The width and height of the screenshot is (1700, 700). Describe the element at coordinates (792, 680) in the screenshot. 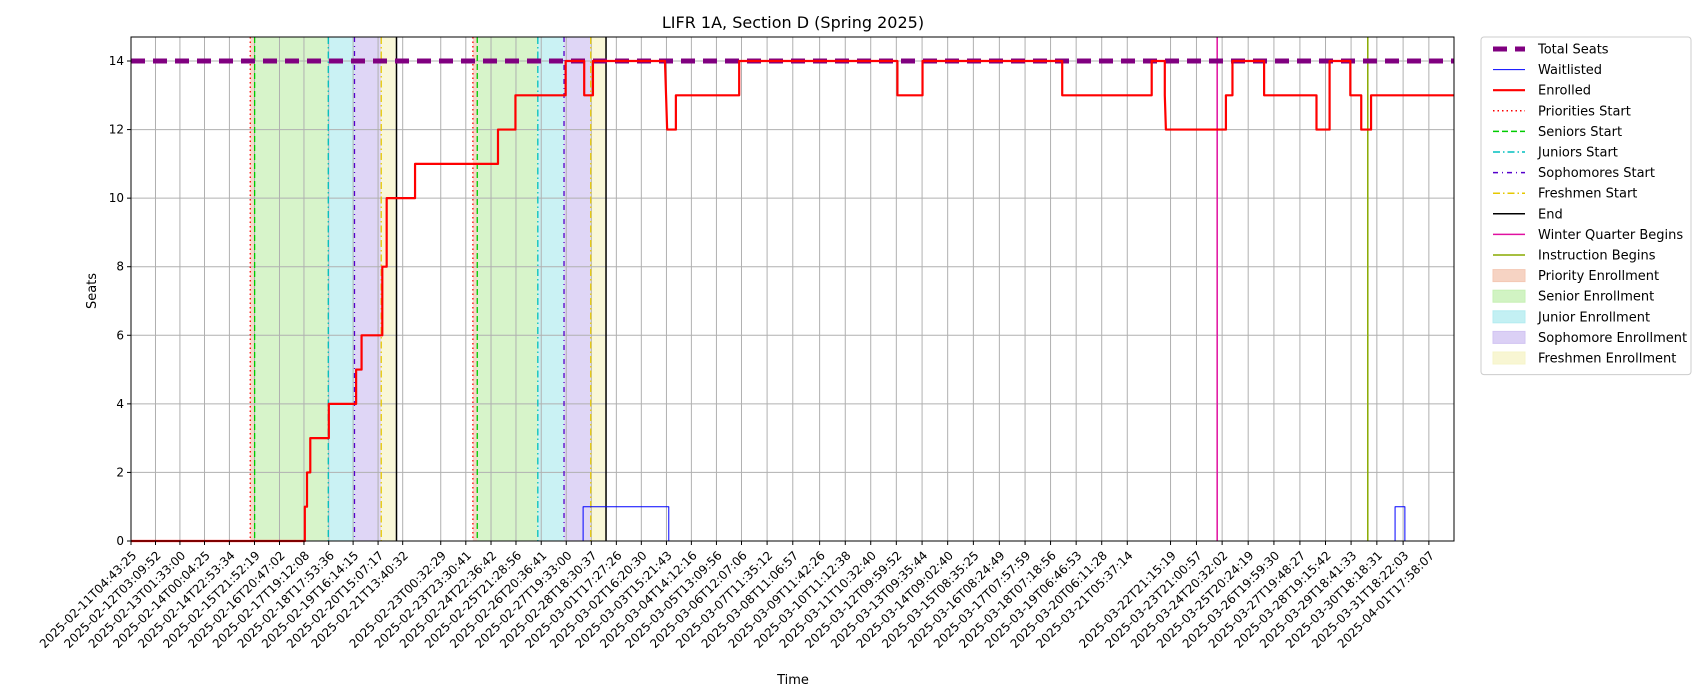

I see `x-axis-label: Time` at that location.